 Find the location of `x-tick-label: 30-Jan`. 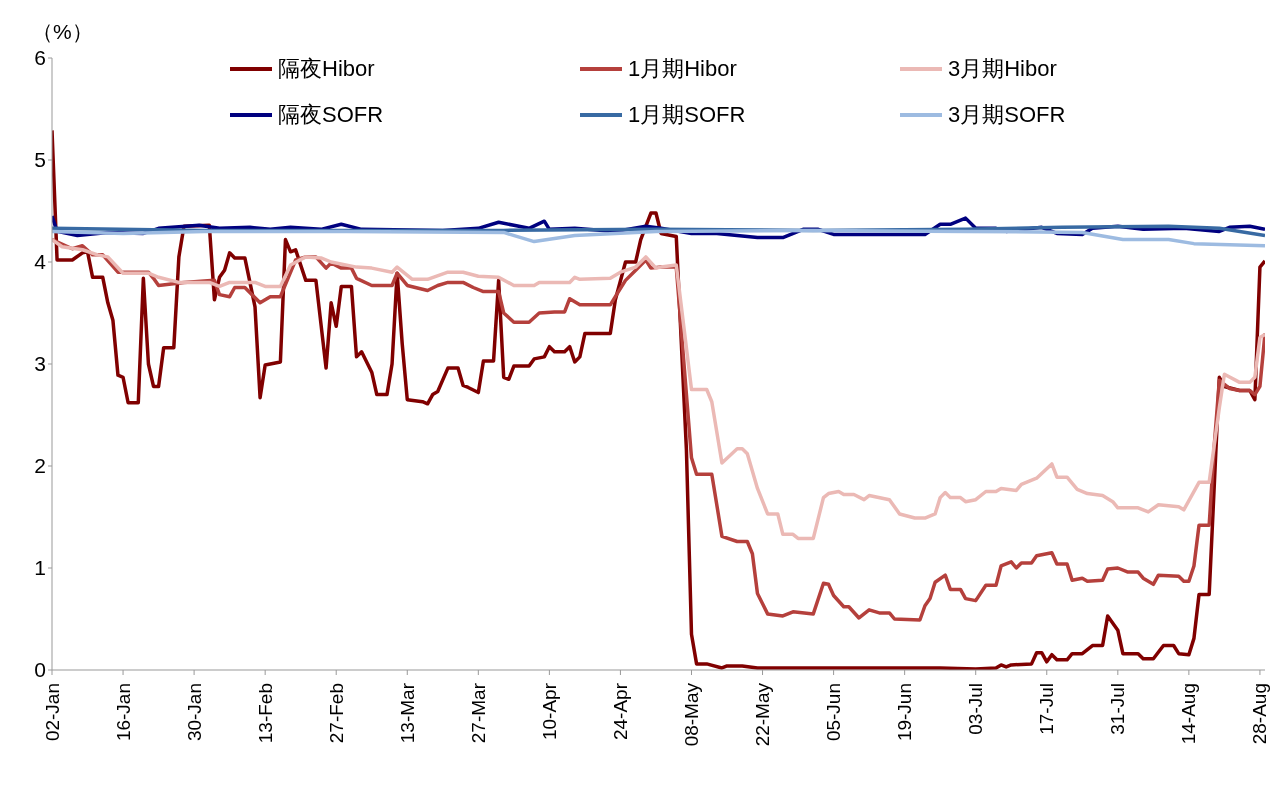

x-tick-label: 30-Jan is located at coordinates (194, 712).